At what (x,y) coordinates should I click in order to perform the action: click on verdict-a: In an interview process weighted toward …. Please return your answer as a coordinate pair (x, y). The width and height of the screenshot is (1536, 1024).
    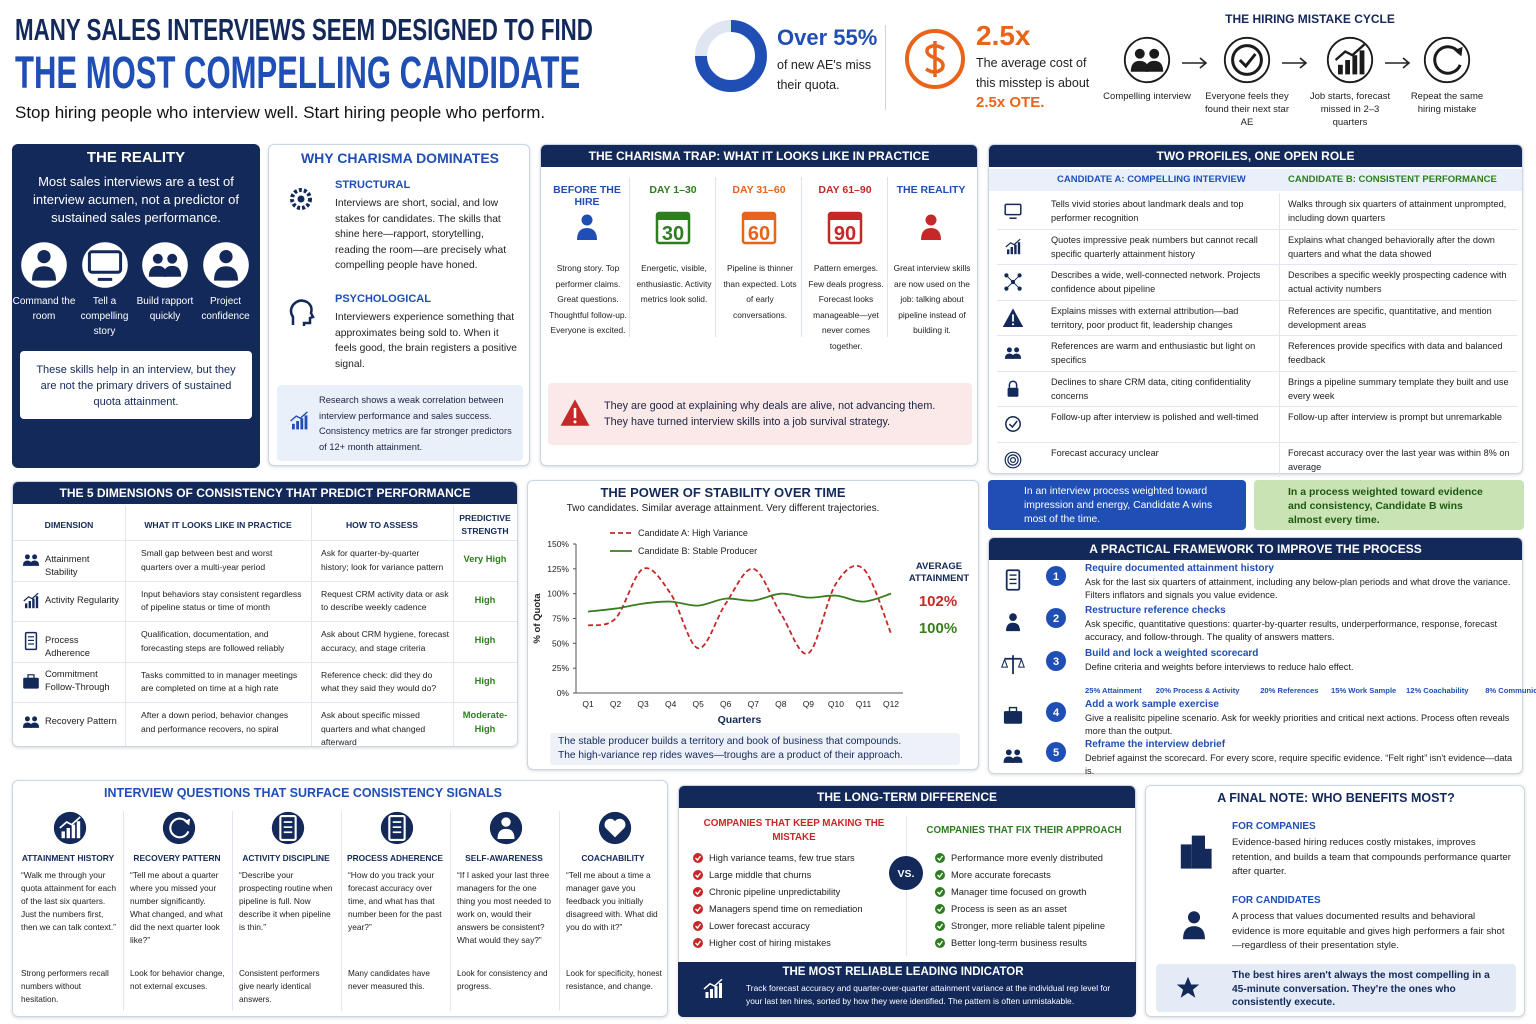
    Looking at the image, I should click on (1117, 505).